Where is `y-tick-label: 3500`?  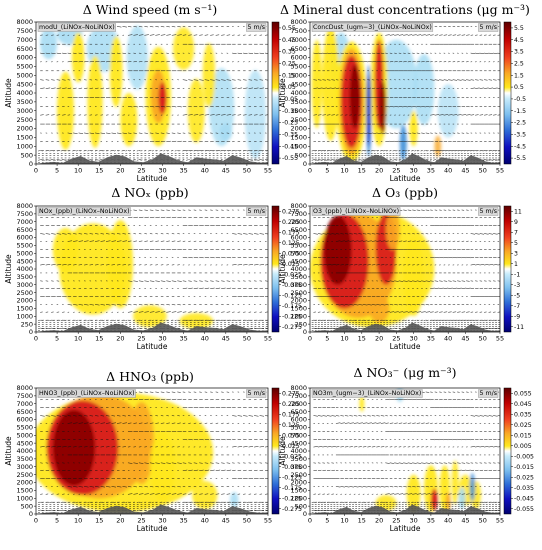 y-tick-label: 3500 is located at coordinates (24, 102).